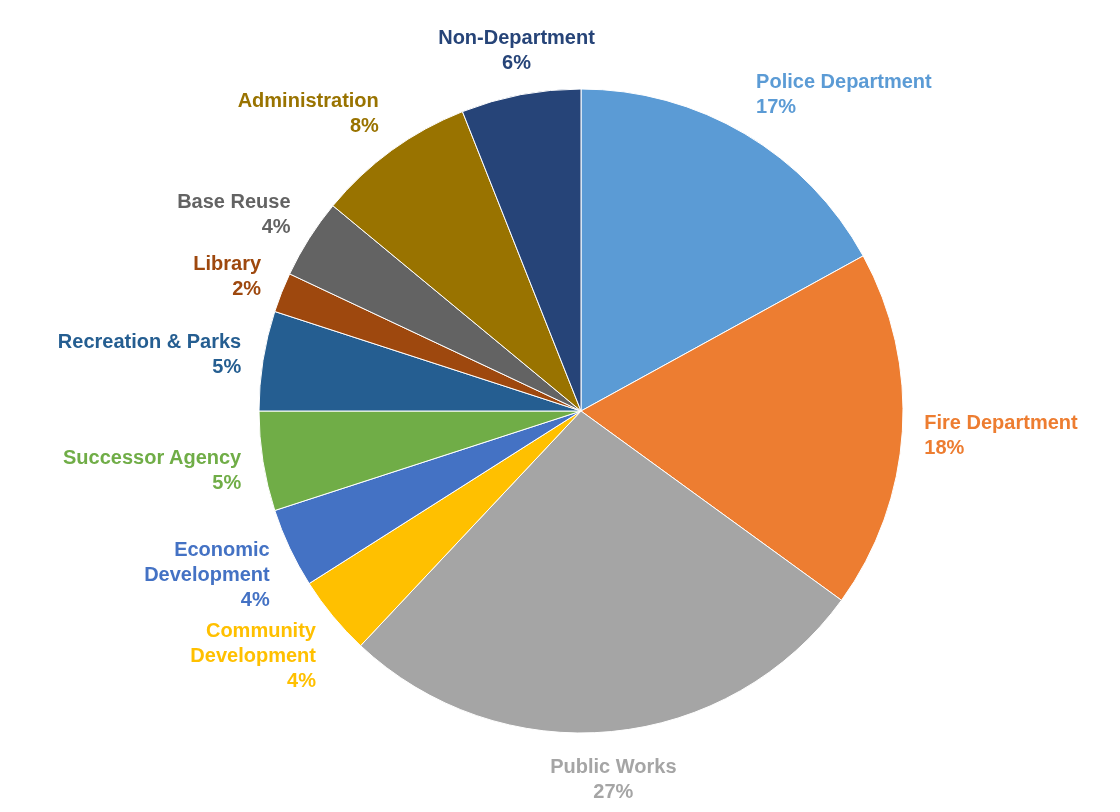 The image size is (1120, 812). What do you see at coordinates (153, 456) in the screenshot?
I see `slice-label: Successor Agency` at bounding box center [153, 456].